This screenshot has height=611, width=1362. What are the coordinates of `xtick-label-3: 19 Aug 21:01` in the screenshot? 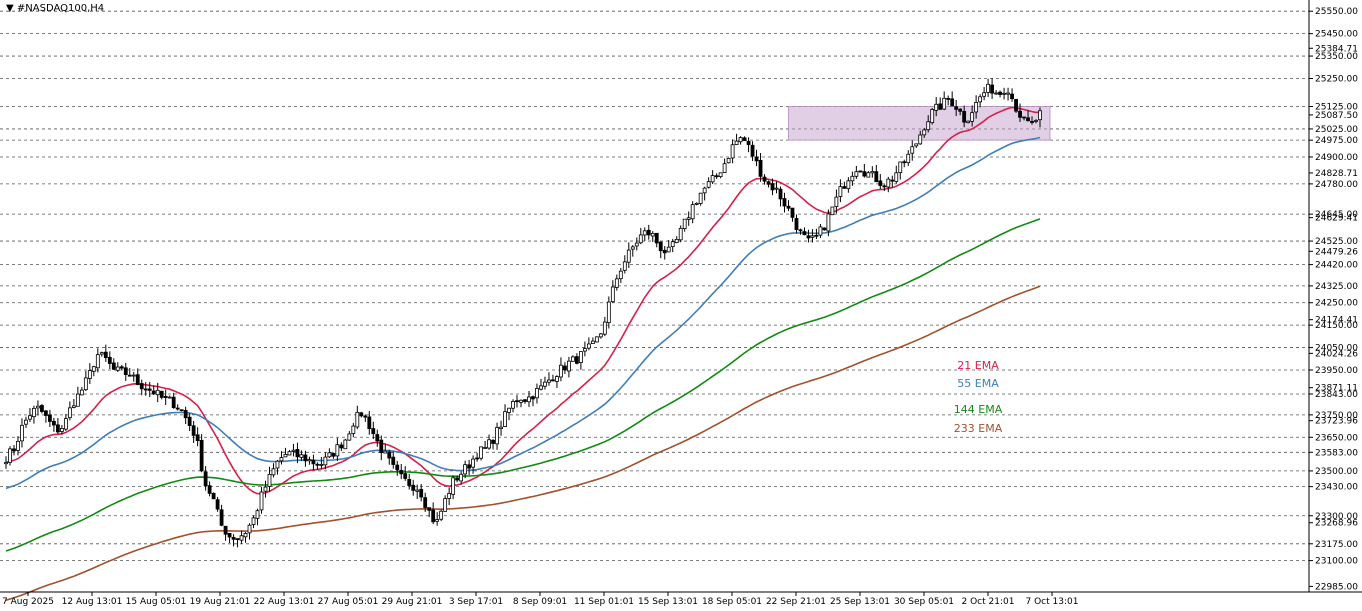 It's located at (220, 602).